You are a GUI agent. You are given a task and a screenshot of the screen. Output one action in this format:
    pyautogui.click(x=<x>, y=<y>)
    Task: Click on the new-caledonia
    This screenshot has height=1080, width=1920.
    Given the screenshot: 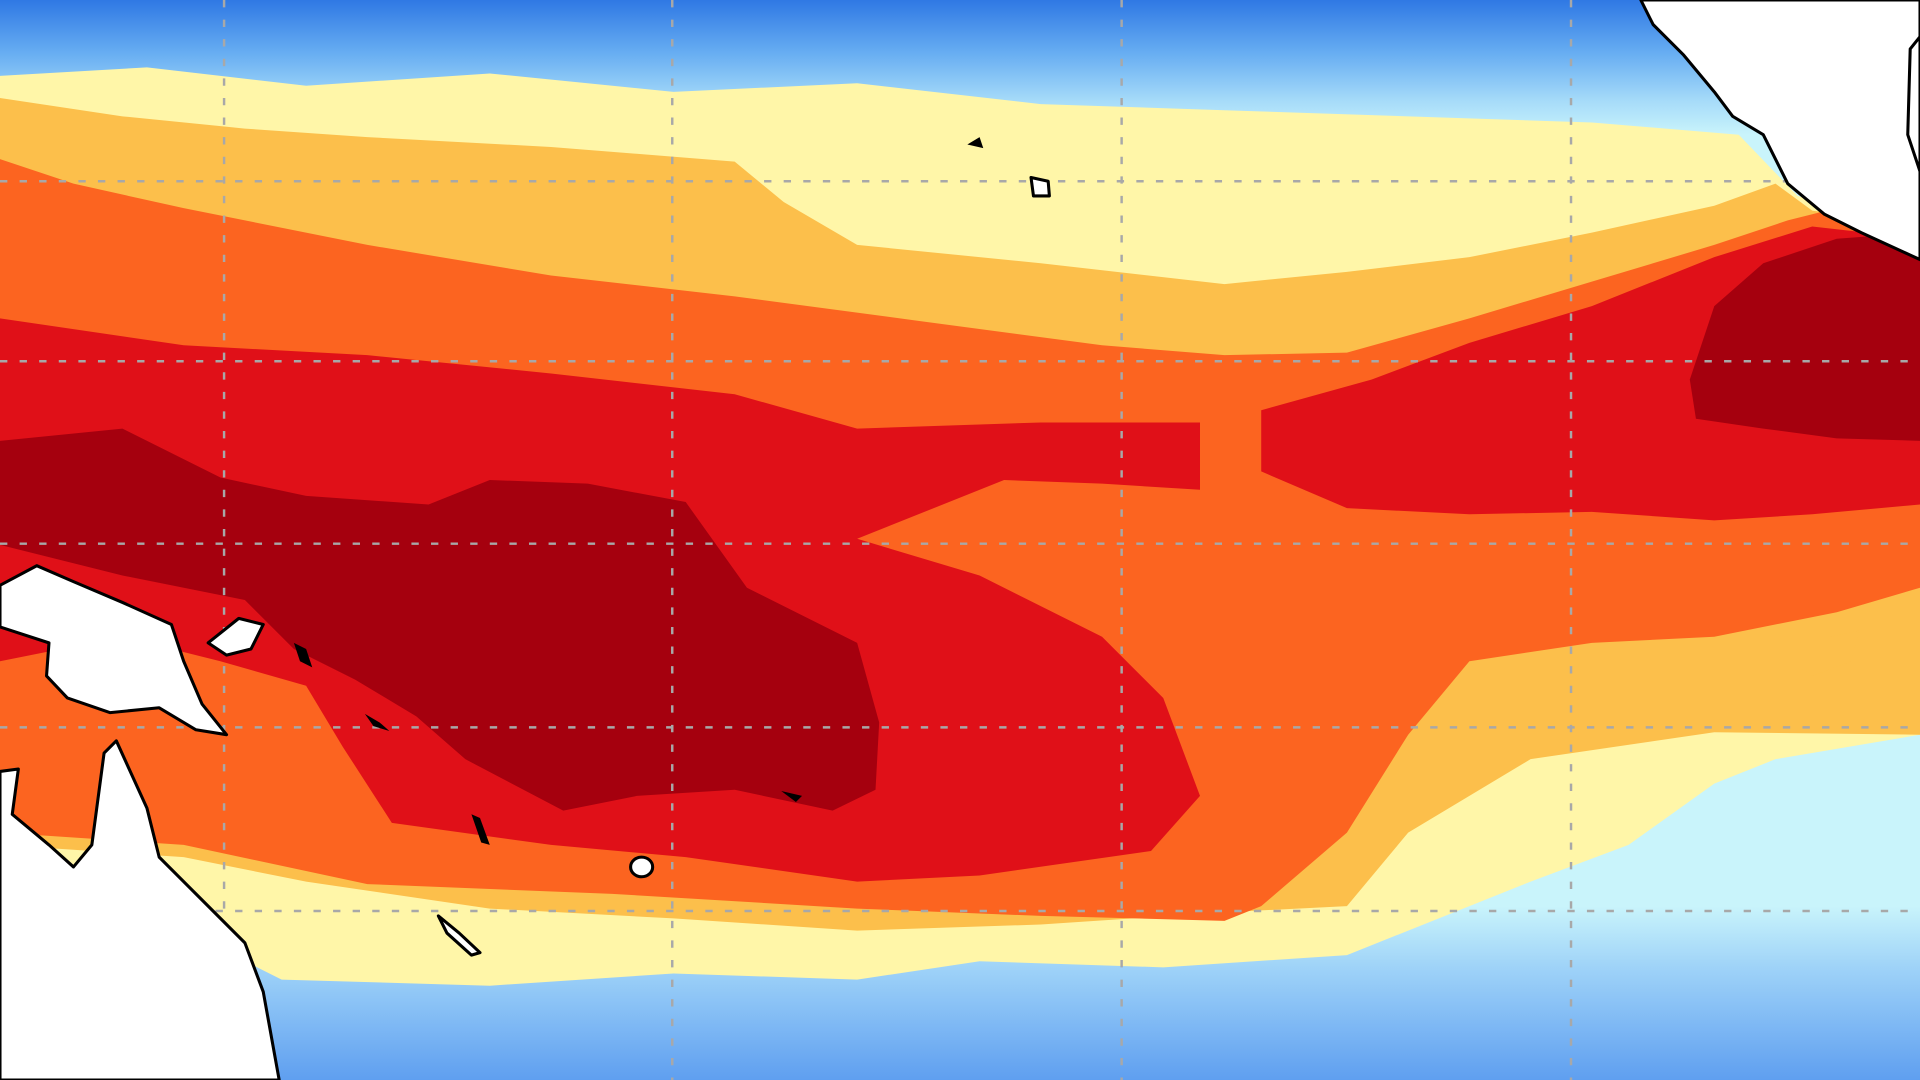 What is the action you would take?
    pyautogui.click(x=459, y=935)
    